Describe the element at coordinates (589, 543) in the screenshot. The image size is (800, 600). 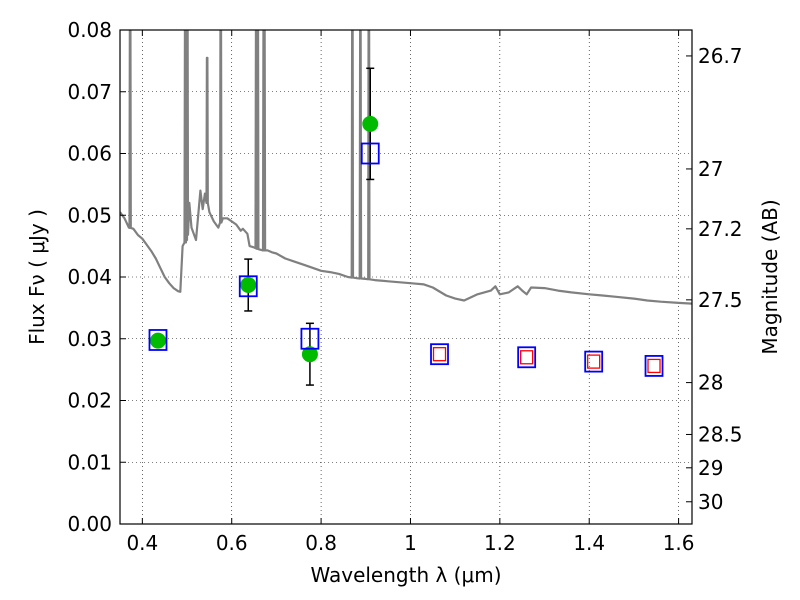
I see `x-tick-label: 1.4` at that location.